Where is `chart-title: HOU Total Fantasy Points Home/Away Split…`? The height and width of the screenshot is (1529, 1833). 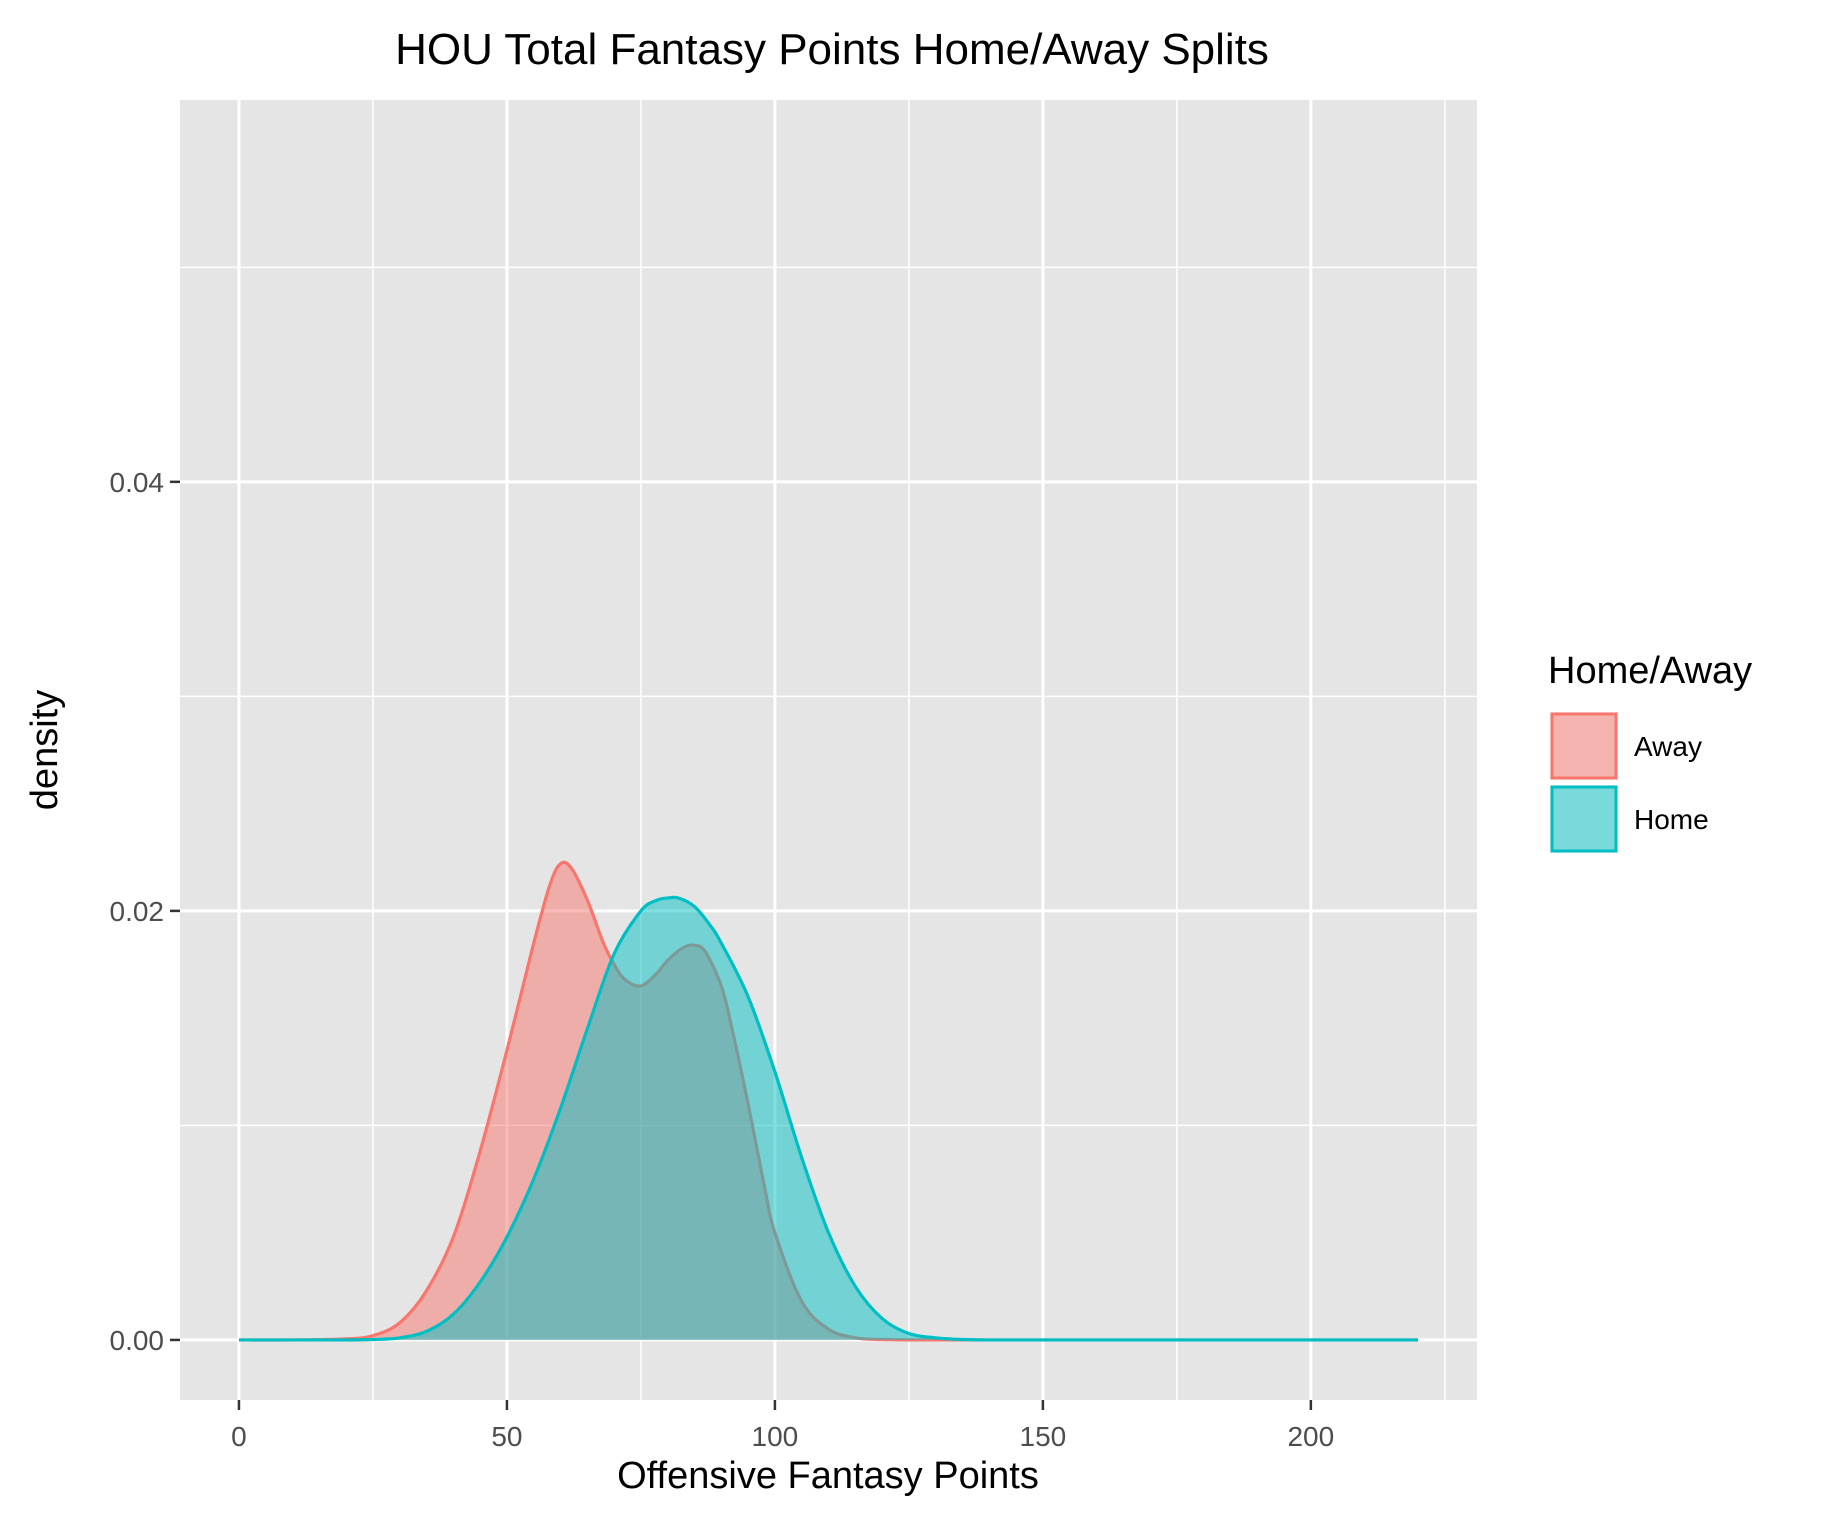 chart-title: HOU Total Fantasy Points Home/Away Split… is located at coordinates (832, 49).